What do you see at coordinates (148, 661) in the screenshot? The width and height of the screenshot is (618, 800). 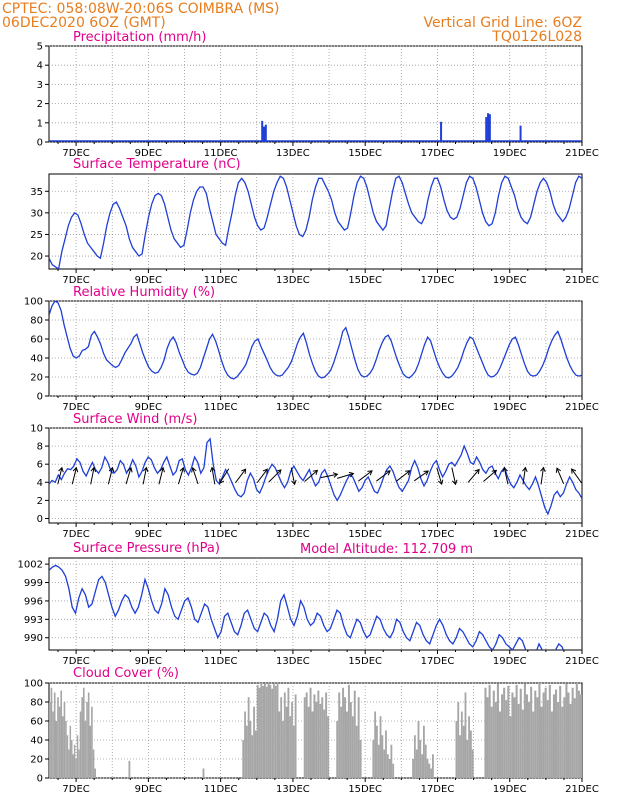 I see `x-tick-label: 9DEC` at bounding box center [148, 661].